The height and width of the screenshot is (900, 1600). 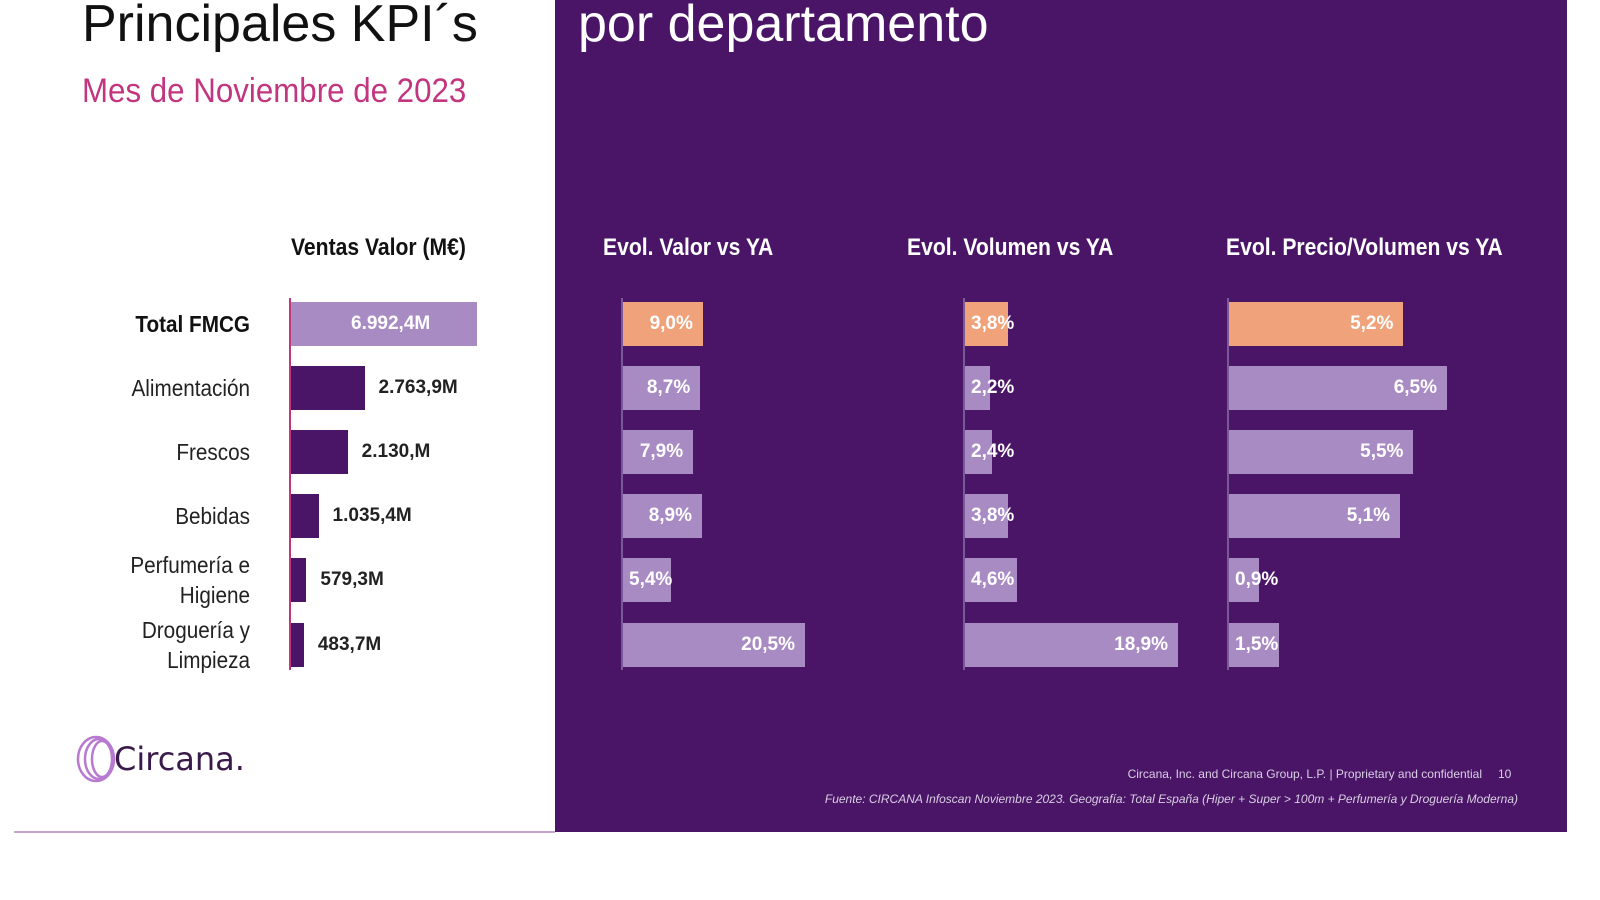 What do you see at coordinates (1141, 644) in the screenshot?
I see `data-label: 18,9%` at bounding box center [1141, 644].